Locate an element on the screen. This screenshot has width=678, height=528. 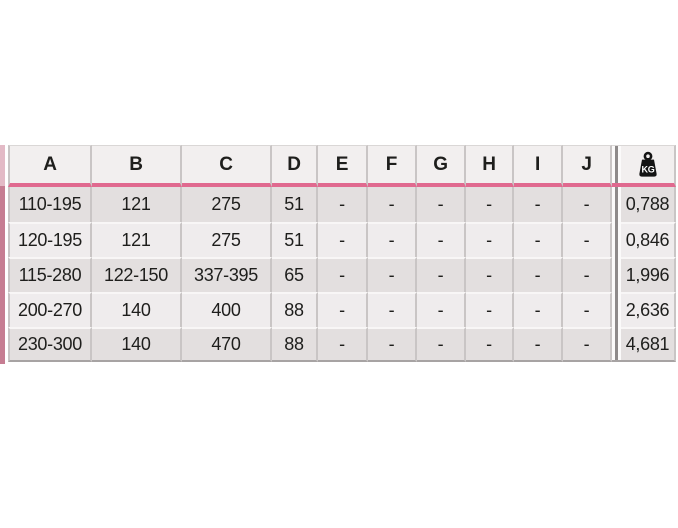
column-header-d: D is located at coordinates (295, 166).